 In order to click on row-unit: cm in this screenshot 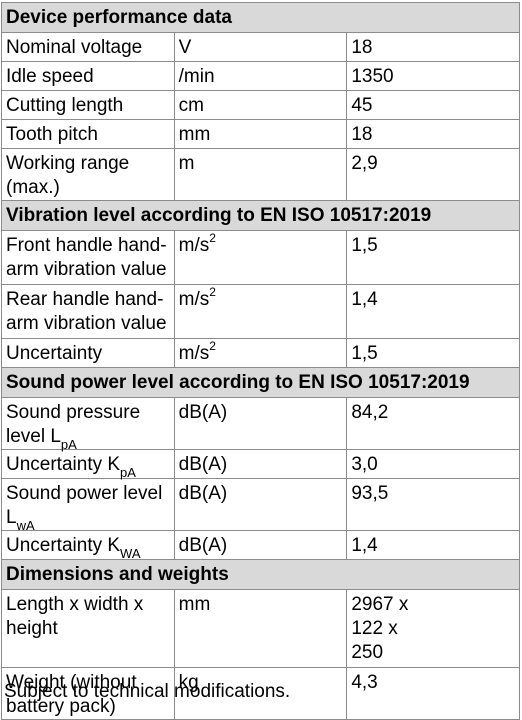, I will do `click(260, 105)`.